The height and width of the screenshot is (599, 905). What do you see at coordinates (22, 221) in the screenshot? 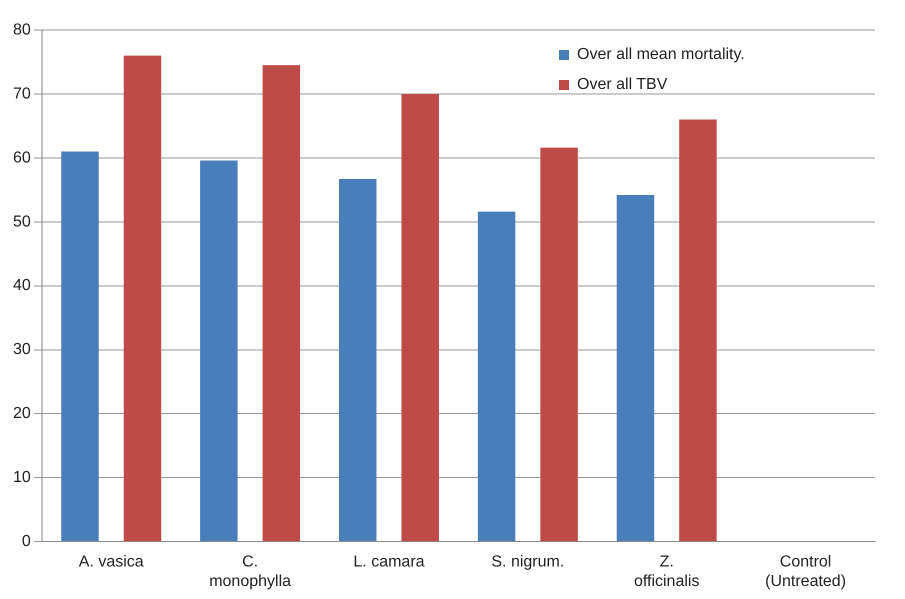
I see `y-tick-label: 50` at bounding box center [22, 221].